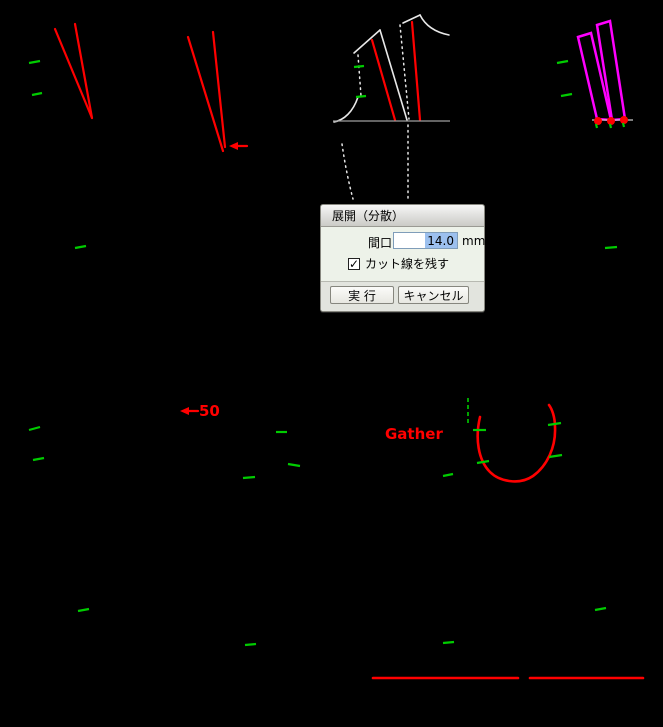  What do you see at coordinates (209, 411) in the screenshot?
I see `spread-width-annotation: 50` at bounding box center [209, 411].